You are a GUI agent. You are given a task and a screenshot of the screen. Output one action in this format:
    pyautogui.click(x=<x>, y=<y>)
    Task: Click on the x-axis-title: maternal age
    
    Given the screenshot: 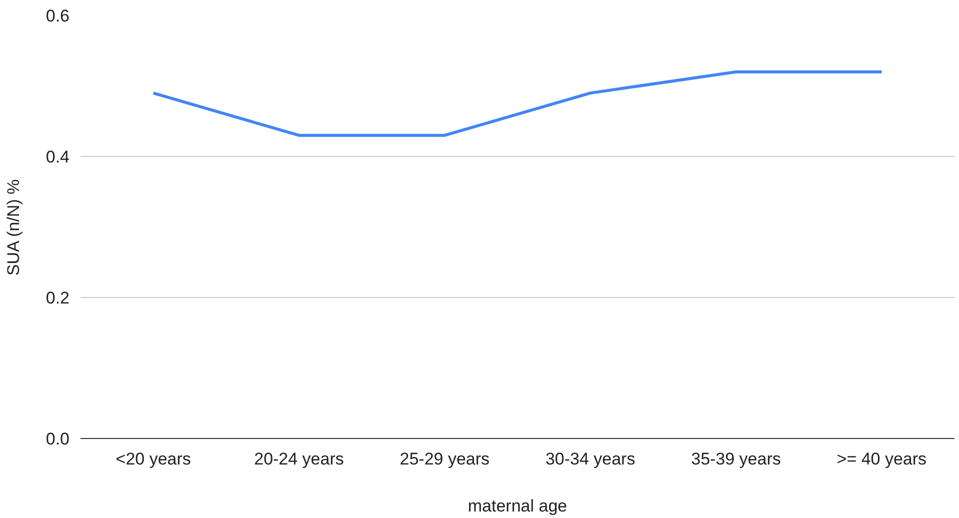 What is the action you would take?
    pyautogui.click(x=518, y=506)
    